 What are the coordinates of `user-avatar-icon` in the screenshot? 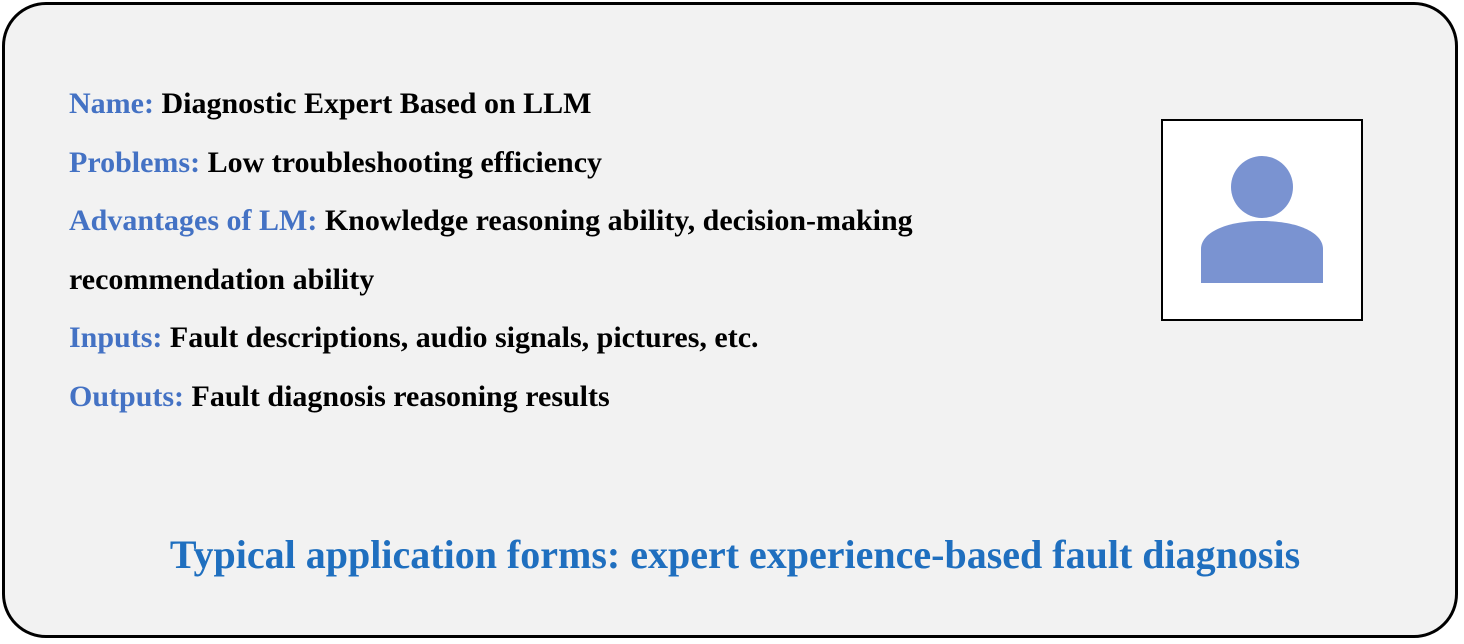 It's located at (1262, 219).